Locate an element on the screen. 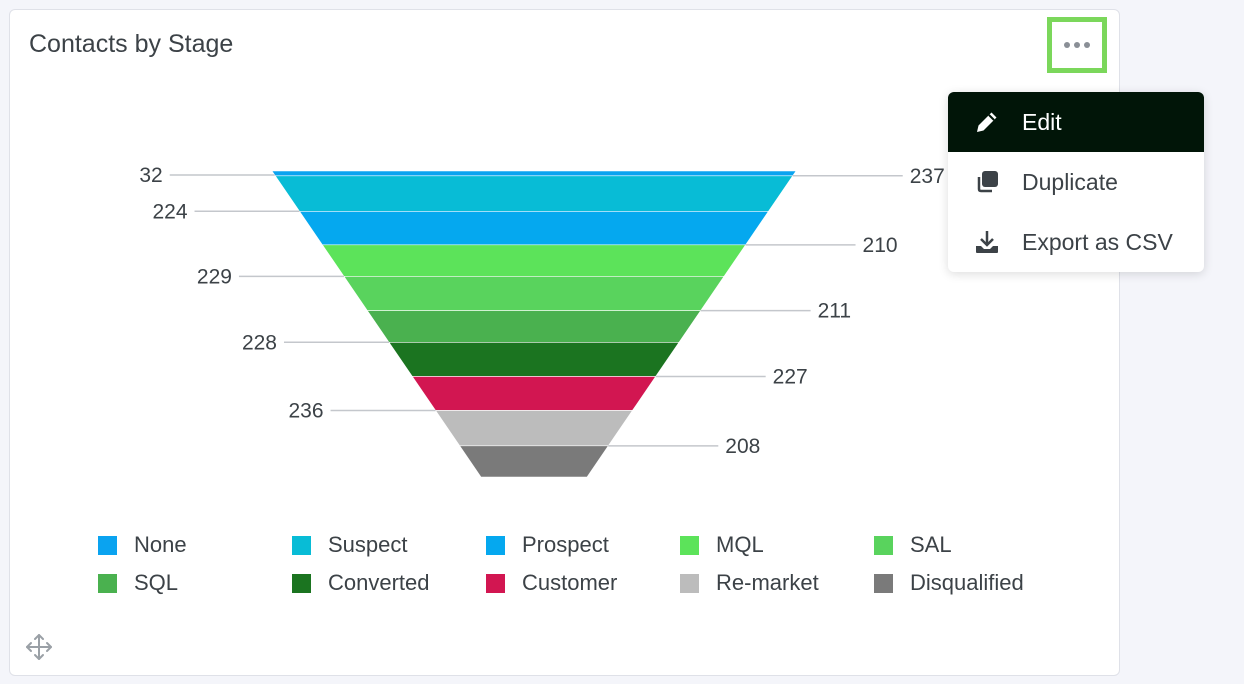 The image size is (1244, 684). data-label: 210 is located at coordinates (880, 245).